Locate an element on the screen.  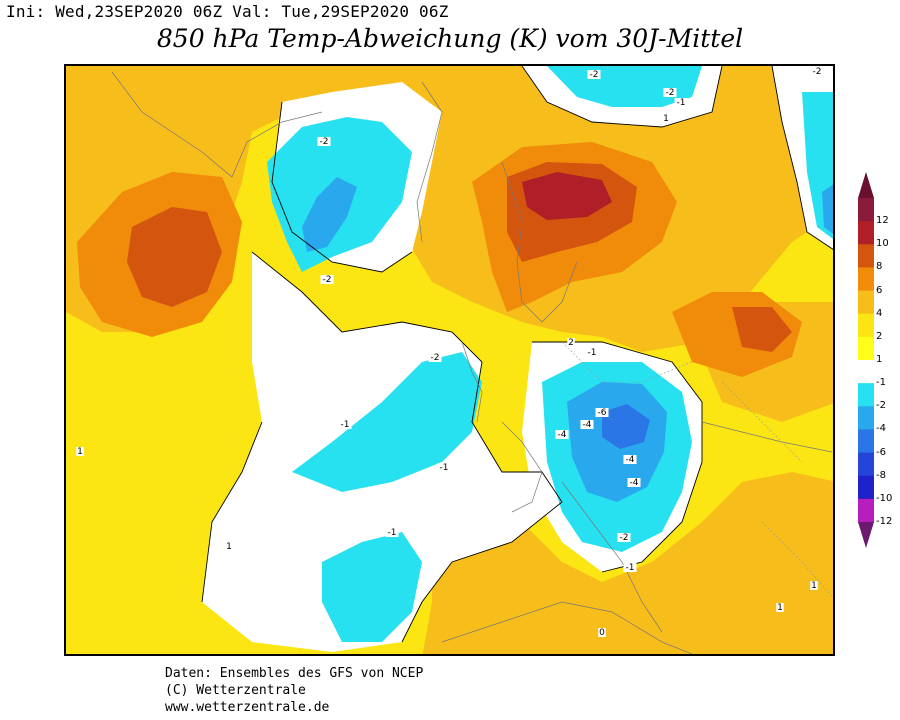
contour-label: -6 is located at coordinates (602, 413).